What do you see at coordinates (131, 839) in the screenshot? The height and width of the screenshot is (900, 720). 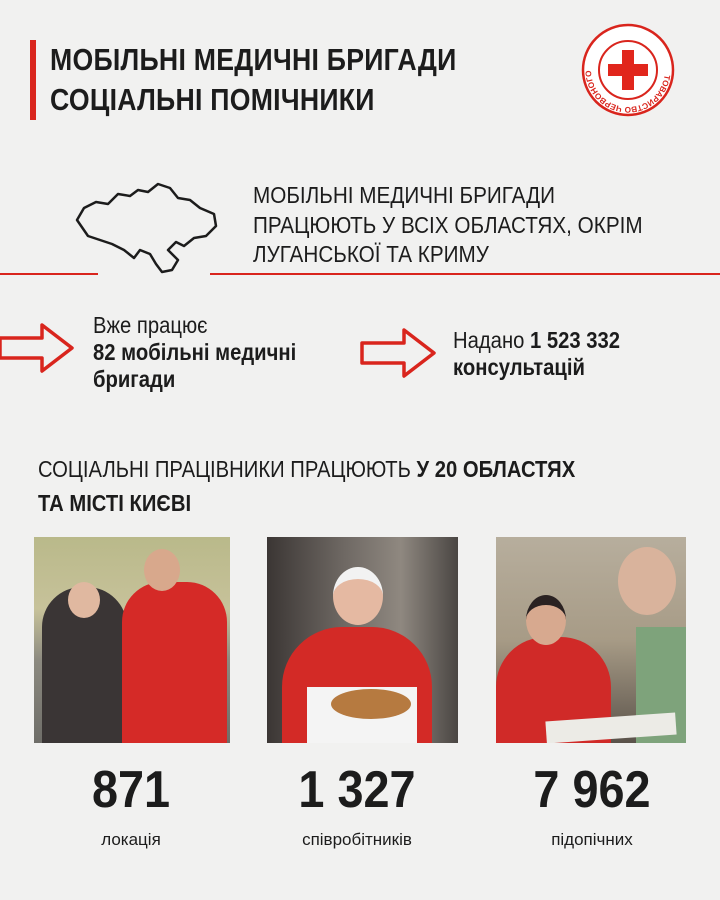 I see `locations-label: локація` at bounding box center [131, 839].